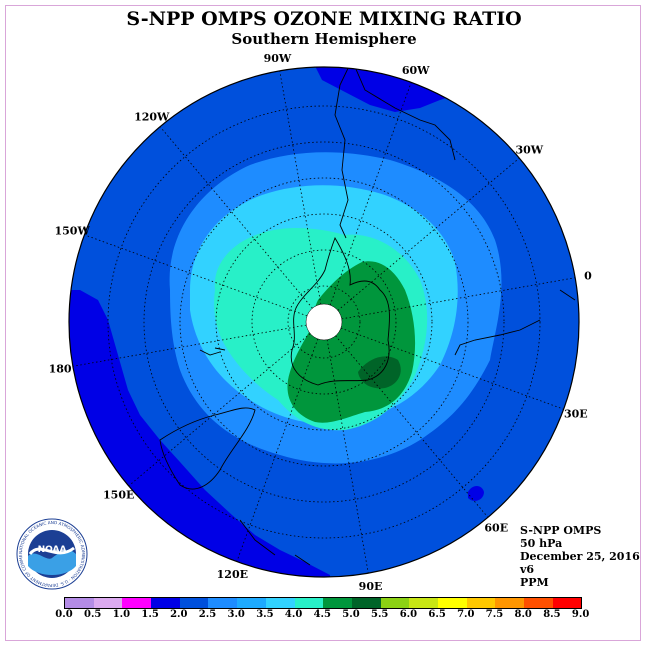 The width and height of the screenshot is (648, 648). I want to click on info-instrument: S-NPP OMPS, so click(561, 530).